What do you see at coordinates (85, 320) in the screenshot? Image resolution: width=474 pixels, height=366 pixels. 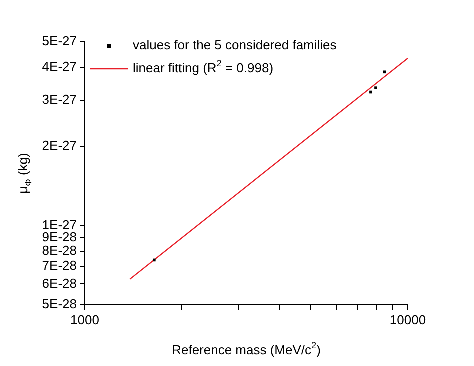 I see `x-tick-label: 1000` at bounding box center [85, 320].